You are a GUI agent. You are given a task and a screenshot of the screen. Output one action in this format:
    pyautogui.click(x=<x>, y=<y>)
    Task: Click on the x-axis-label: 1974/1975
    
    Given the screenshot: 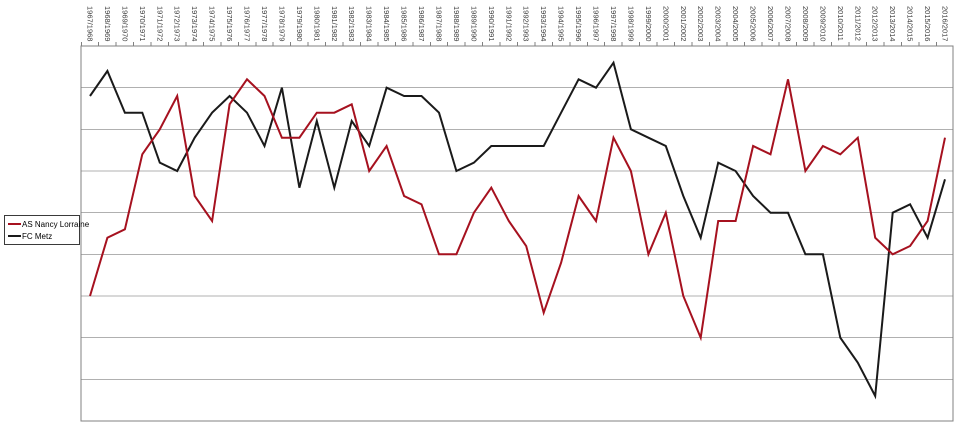 What is the action you would take?
    pyautogui.click(x=212, y=23)
    